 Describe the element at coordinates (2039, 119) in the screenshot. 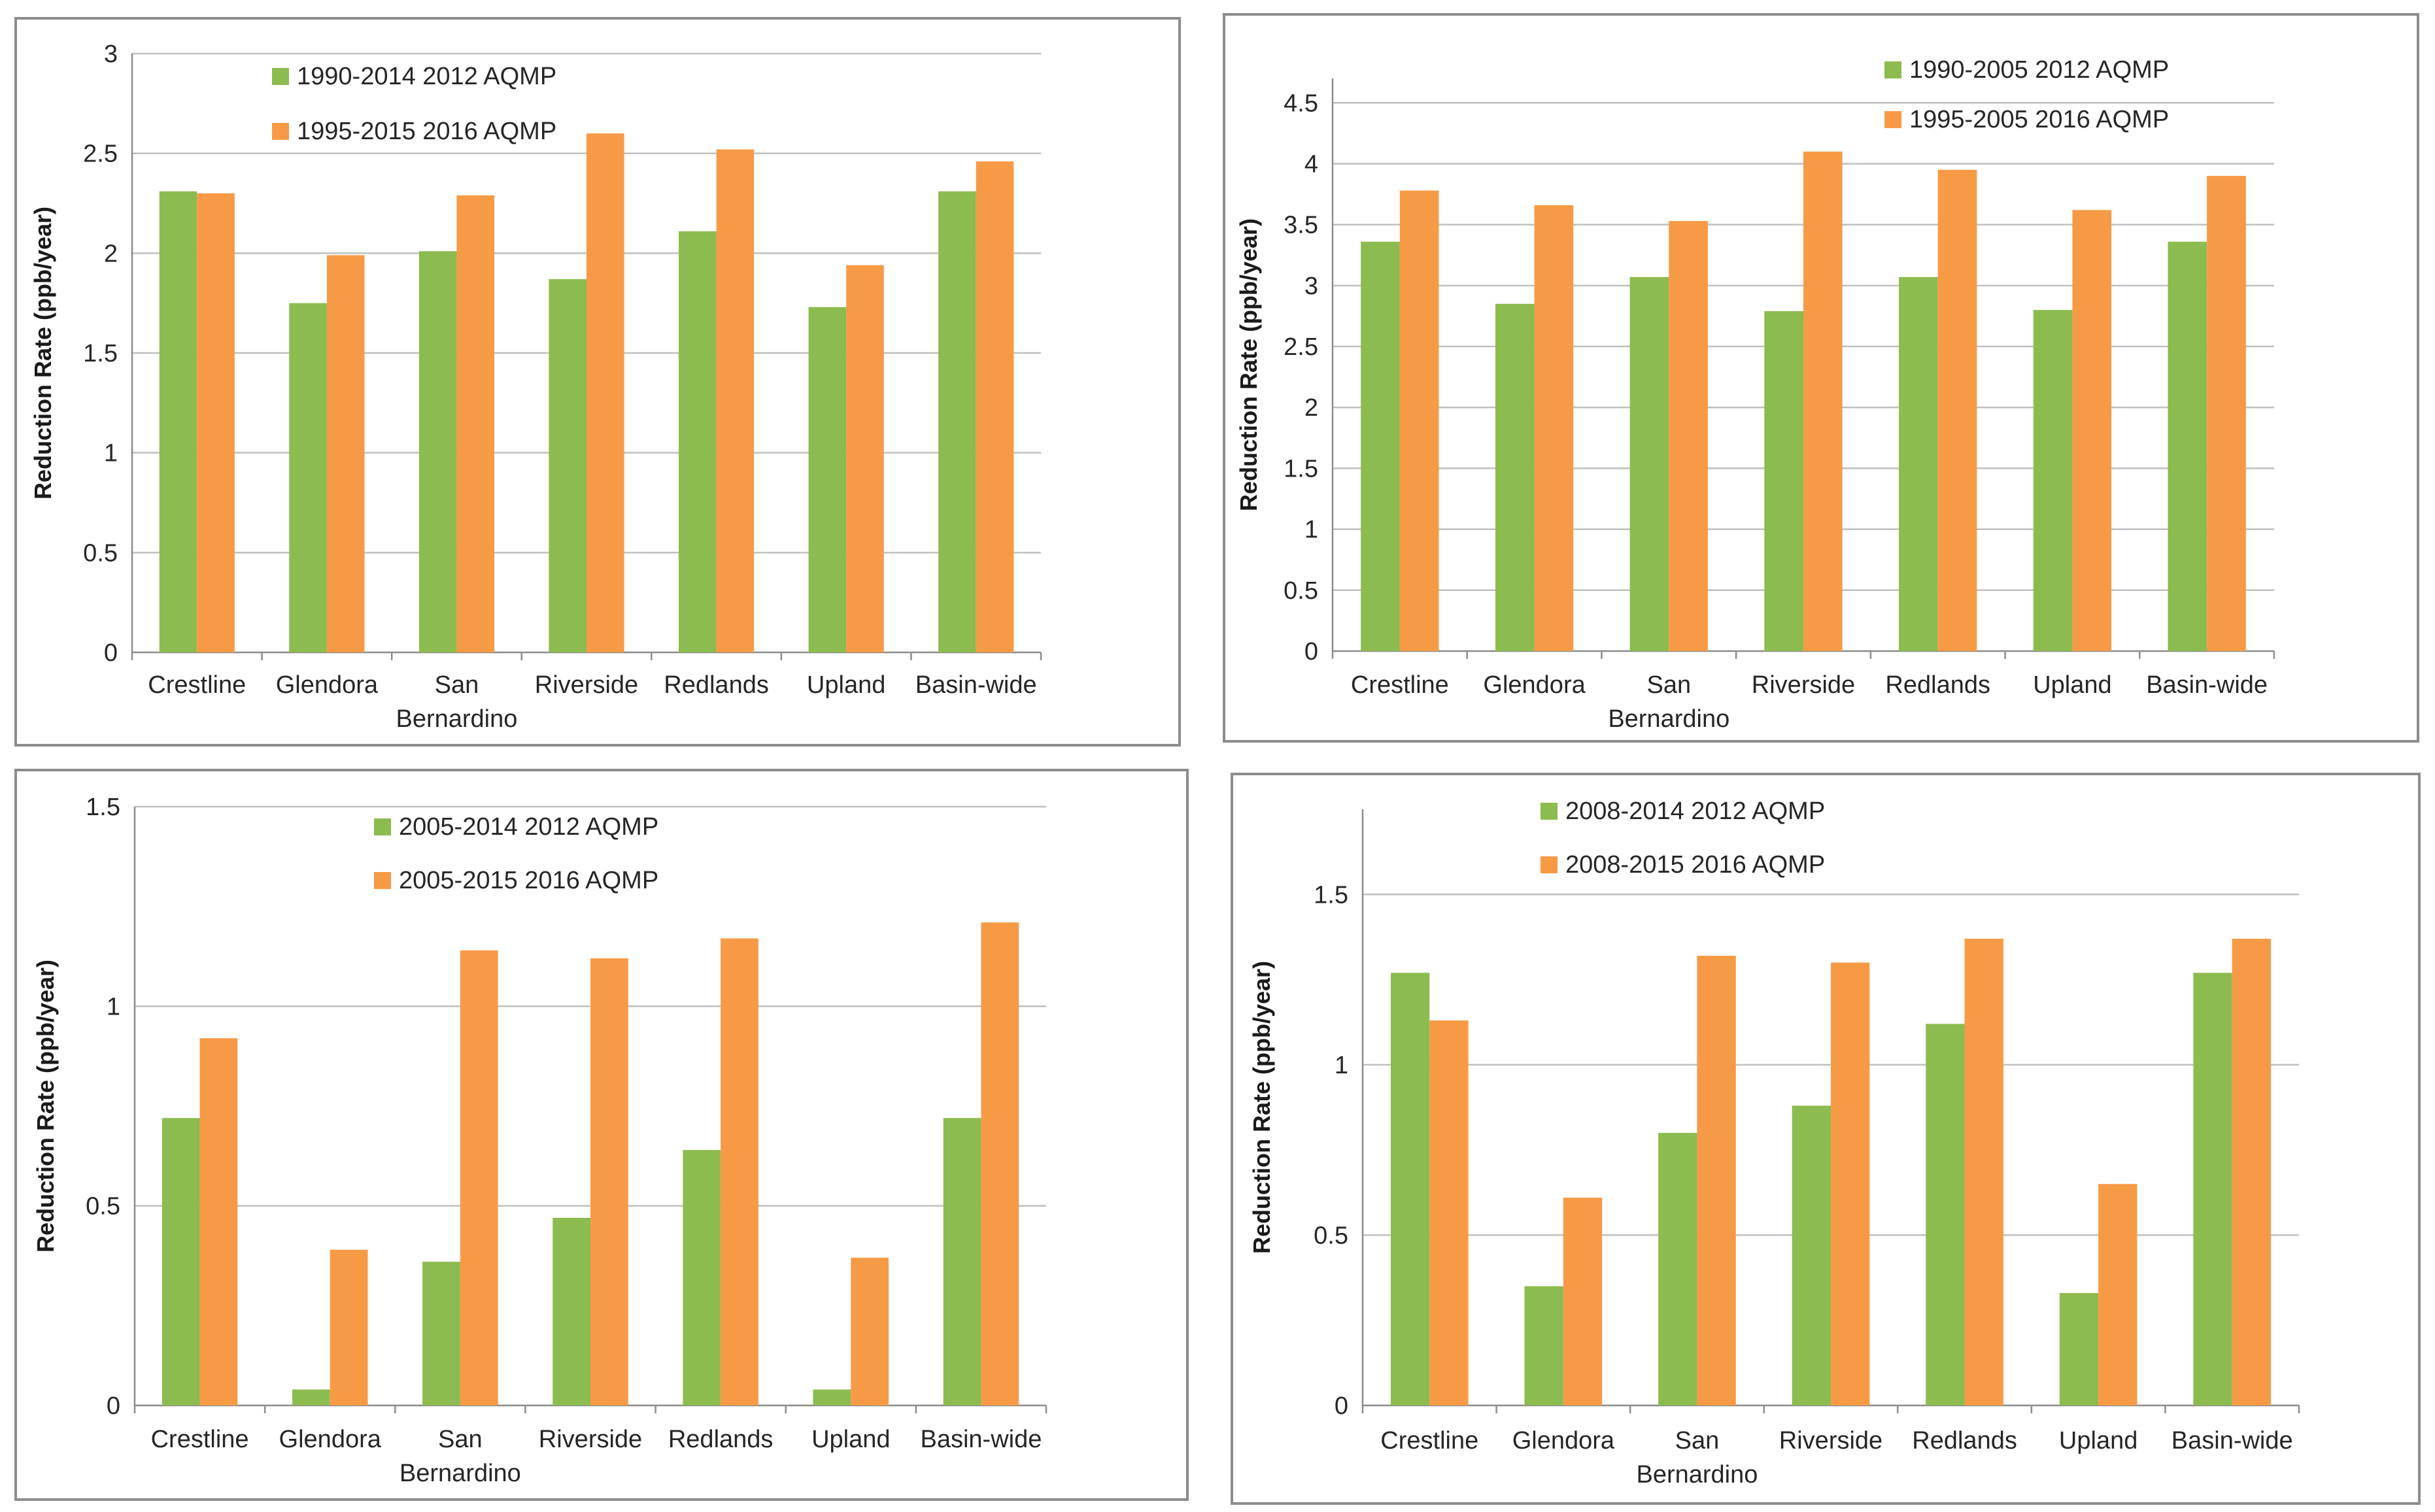

I see `legend-label: 1995-2005 2016 AQMP` at that location.